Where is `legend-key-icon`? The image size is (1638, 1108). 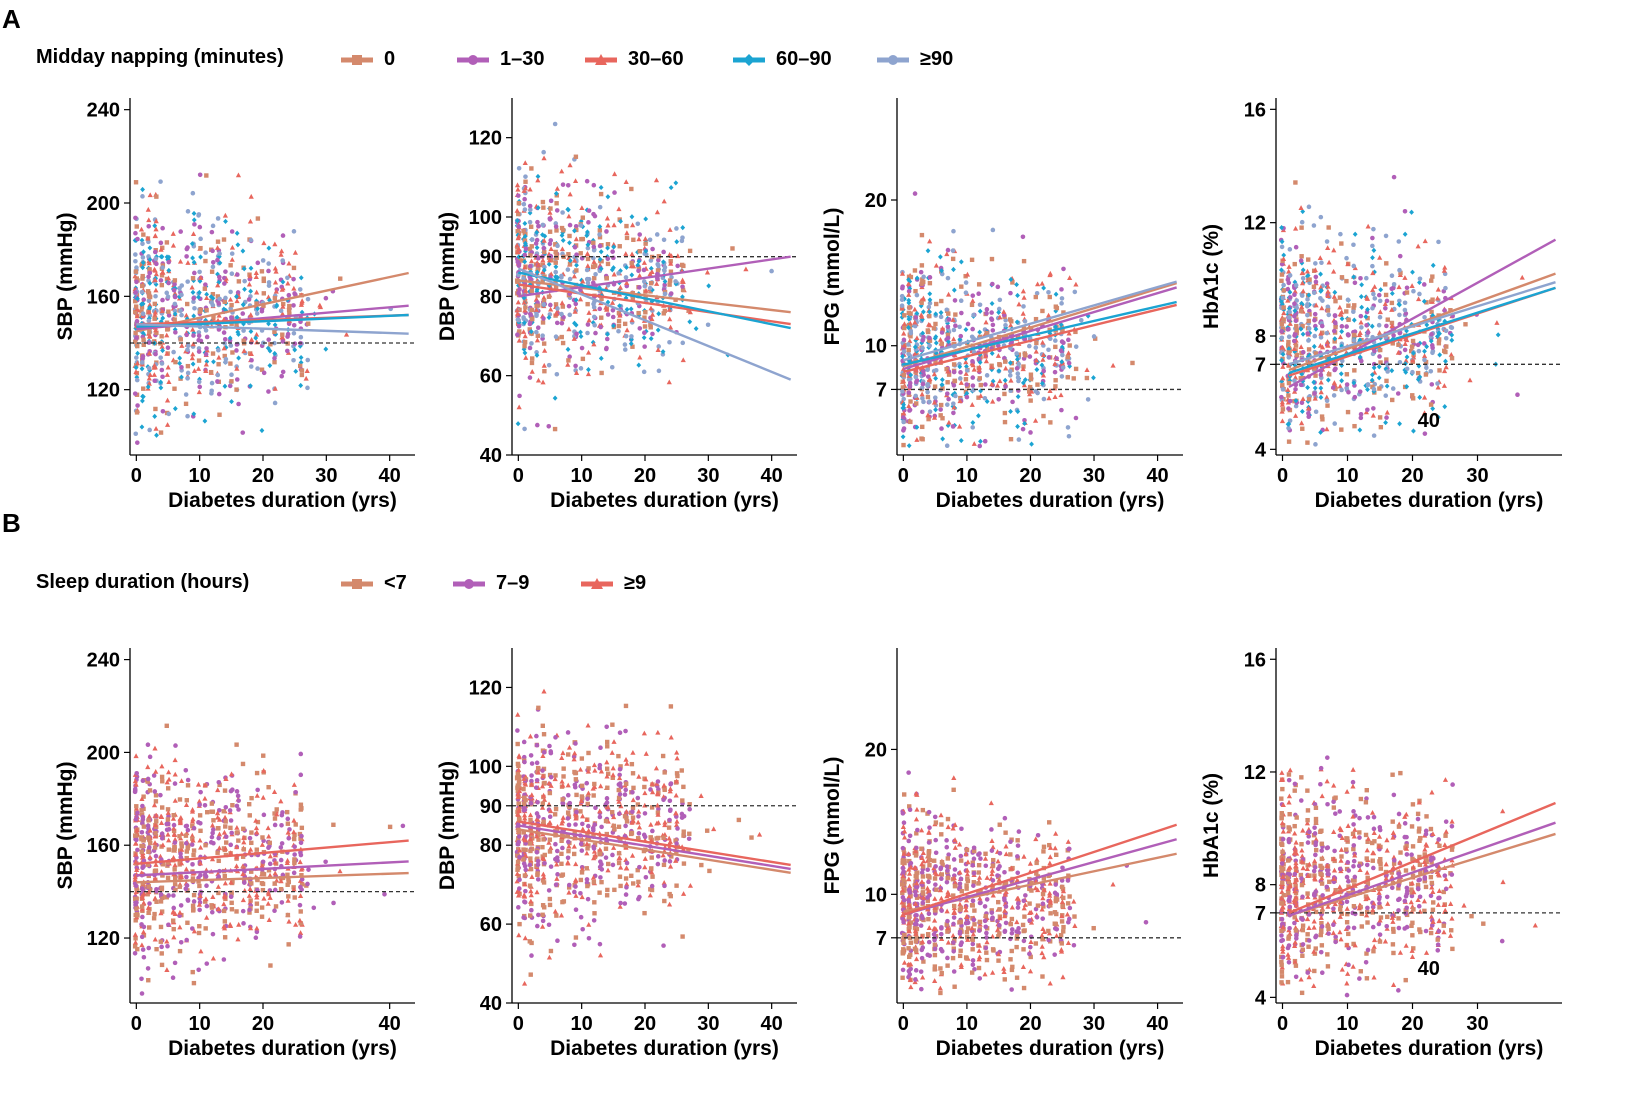 legend-key-icon is located at coordinates (473, 59).